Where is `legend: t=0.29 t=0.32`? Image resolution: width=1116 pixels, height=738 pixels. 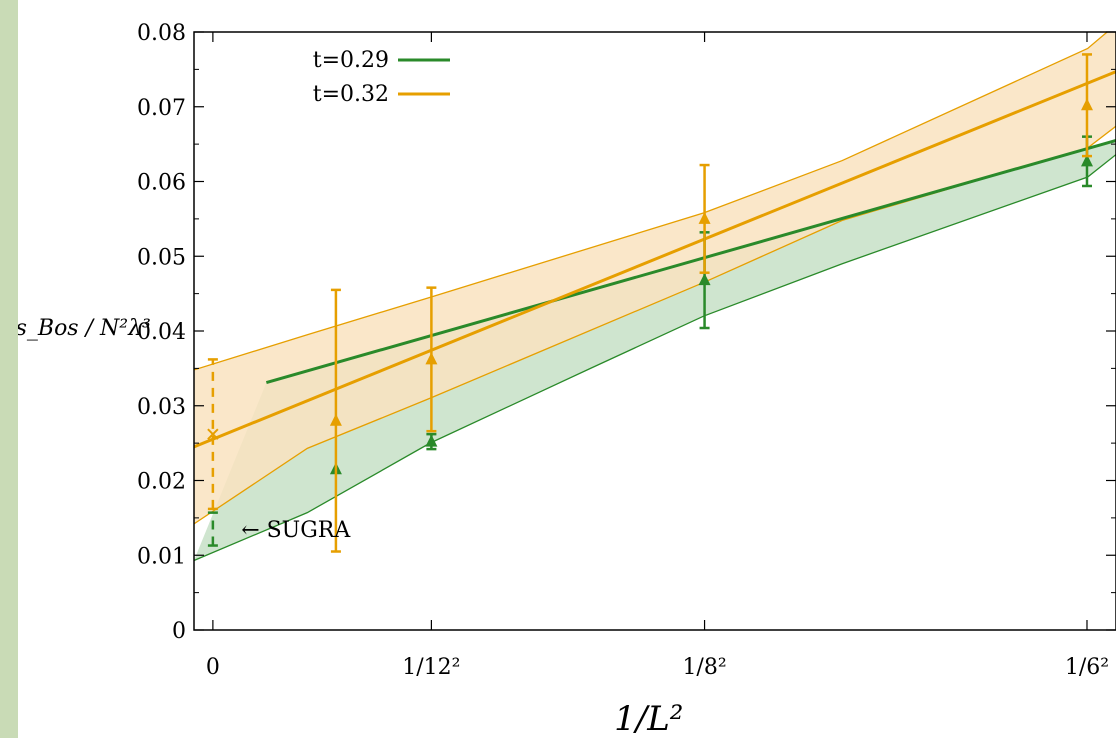
legend: t=0.29 t=0.32 is located at coordinates (381, 77).